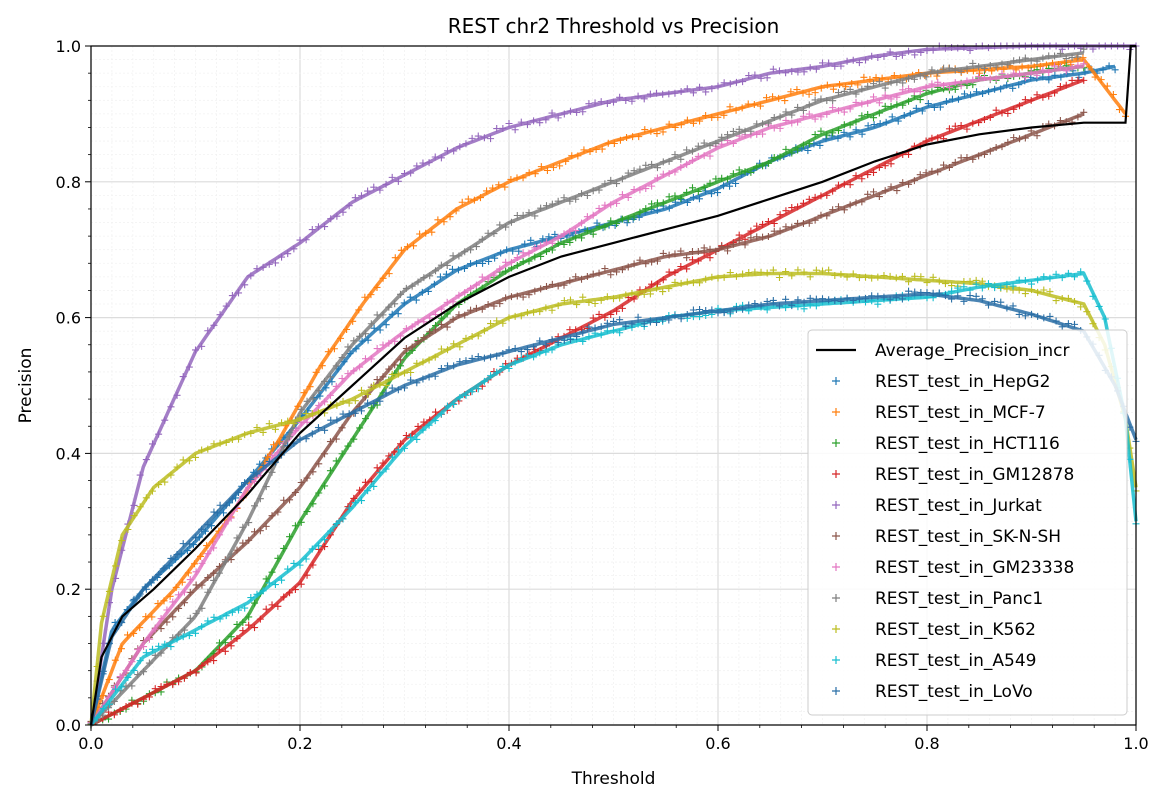  I want to click on legend-label: REST_test_in_A549, so click(955, 661).